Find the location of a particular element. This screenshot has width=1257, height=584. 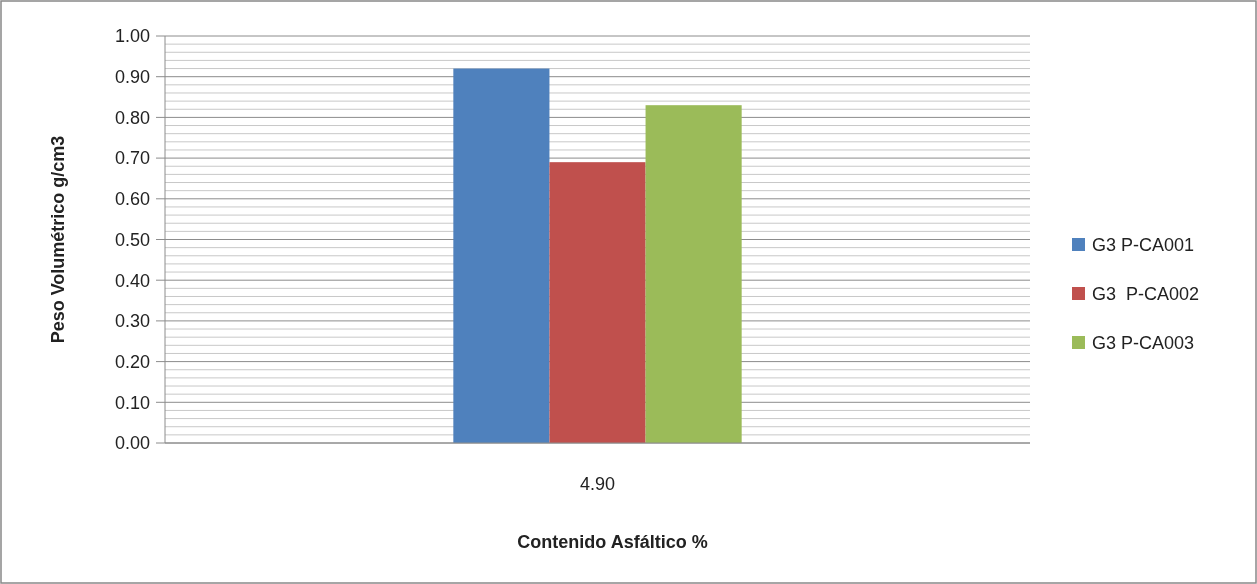

y-tick-label: 0.50 is located at coordinates (132, 239).